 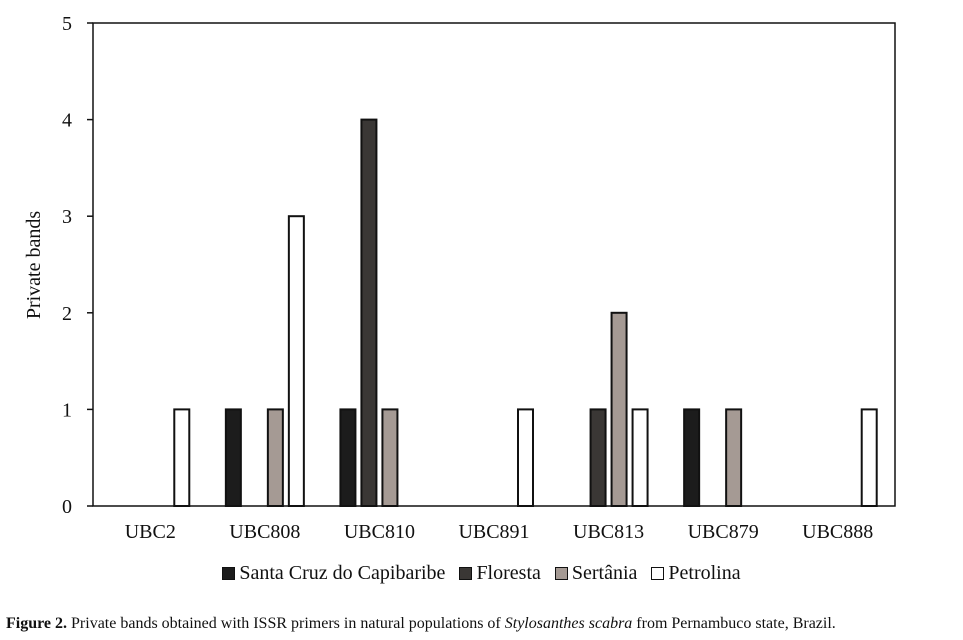 I want to click on legend-item: Santa Cruz do Capibaribe, so click(x=333, y=573).